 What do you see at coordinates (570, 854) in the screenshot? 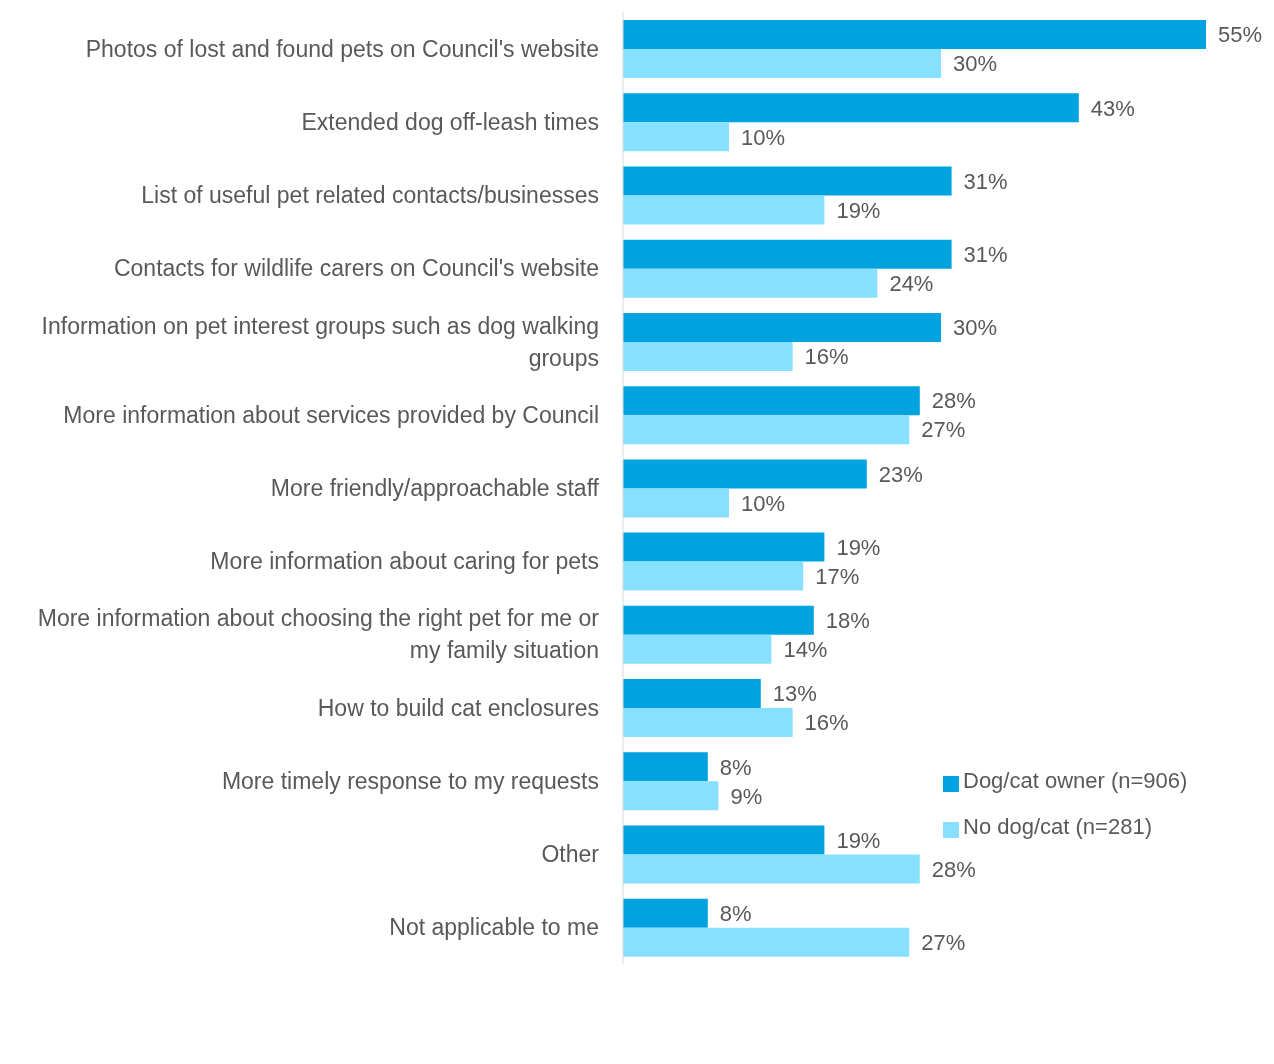
I see `y-tick-label: Other` at bounding box center [570, 854].